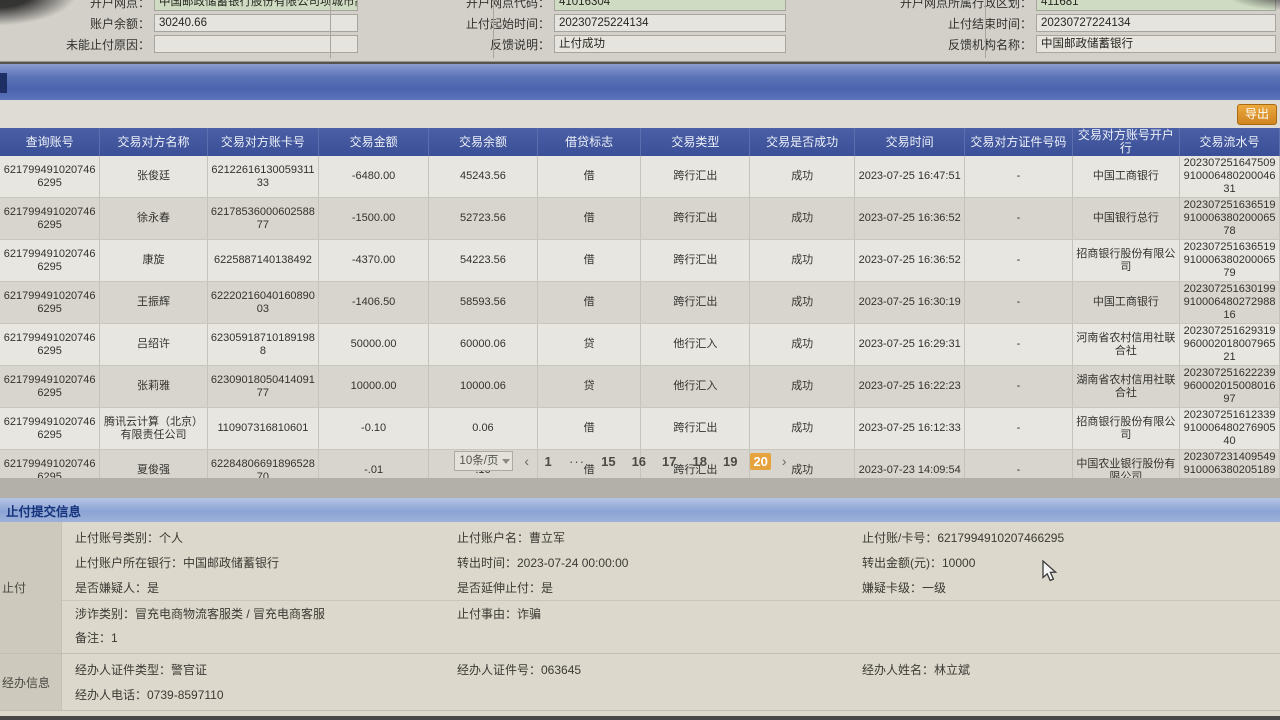 The image size is (1280, 720). What do you see at coordinates (699, 461) in the screenshot?
I see `page-button: 18` at bounding box center [699, 461].